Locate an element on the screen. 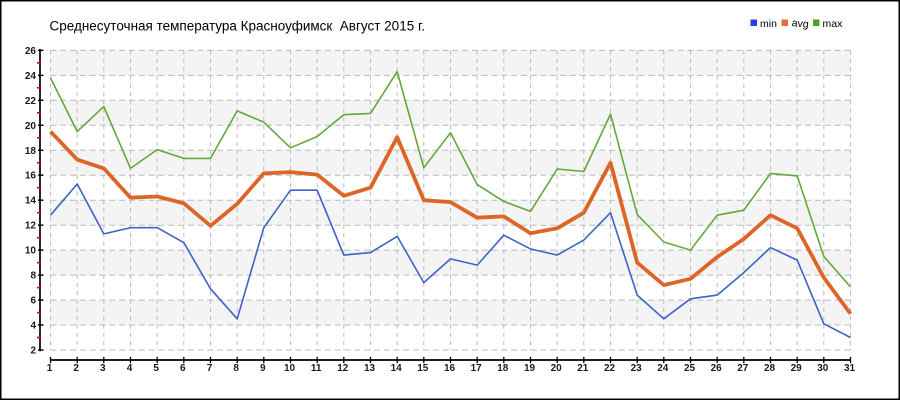  svg-text: 13 is located at coordinates (370, 368).